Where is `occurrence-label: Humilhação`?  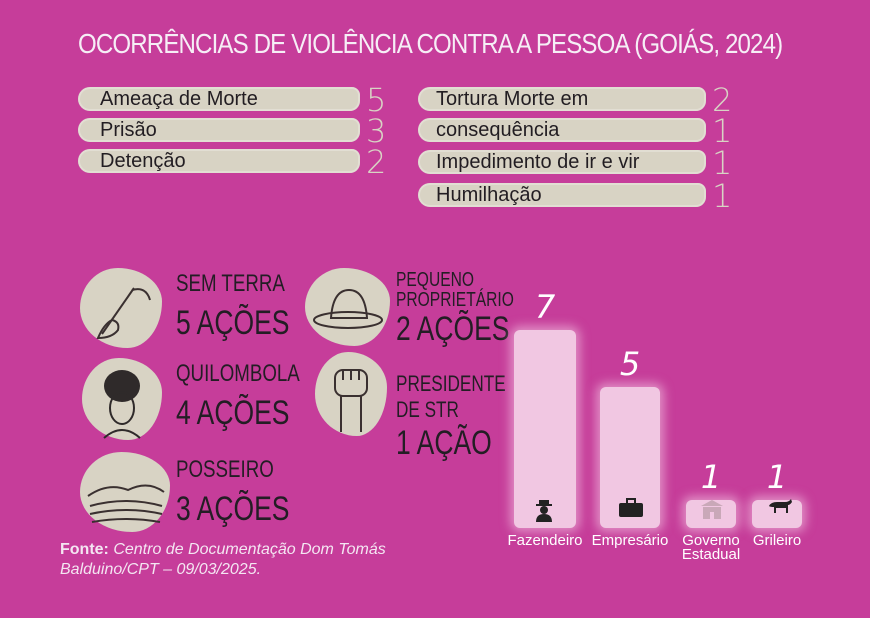 occurrence-label: Humilhação is located at coordinates (489, 195).